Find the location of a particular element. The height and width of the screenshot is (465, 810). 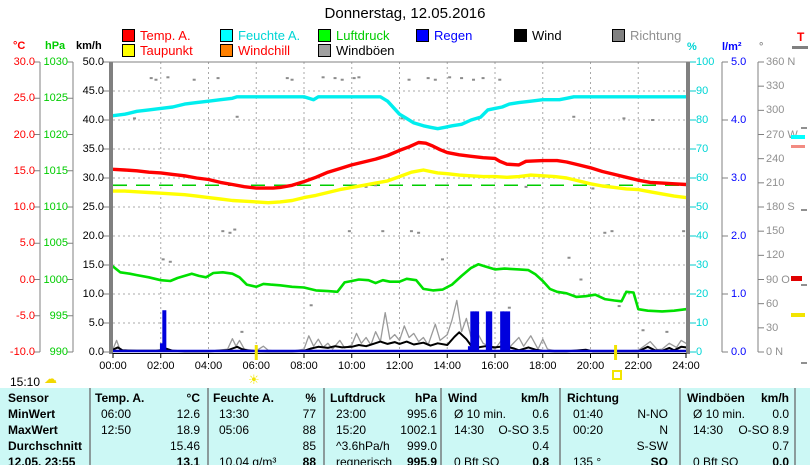

axis-tick-label-rain: 5.0 is located at coordinates (739, 62).